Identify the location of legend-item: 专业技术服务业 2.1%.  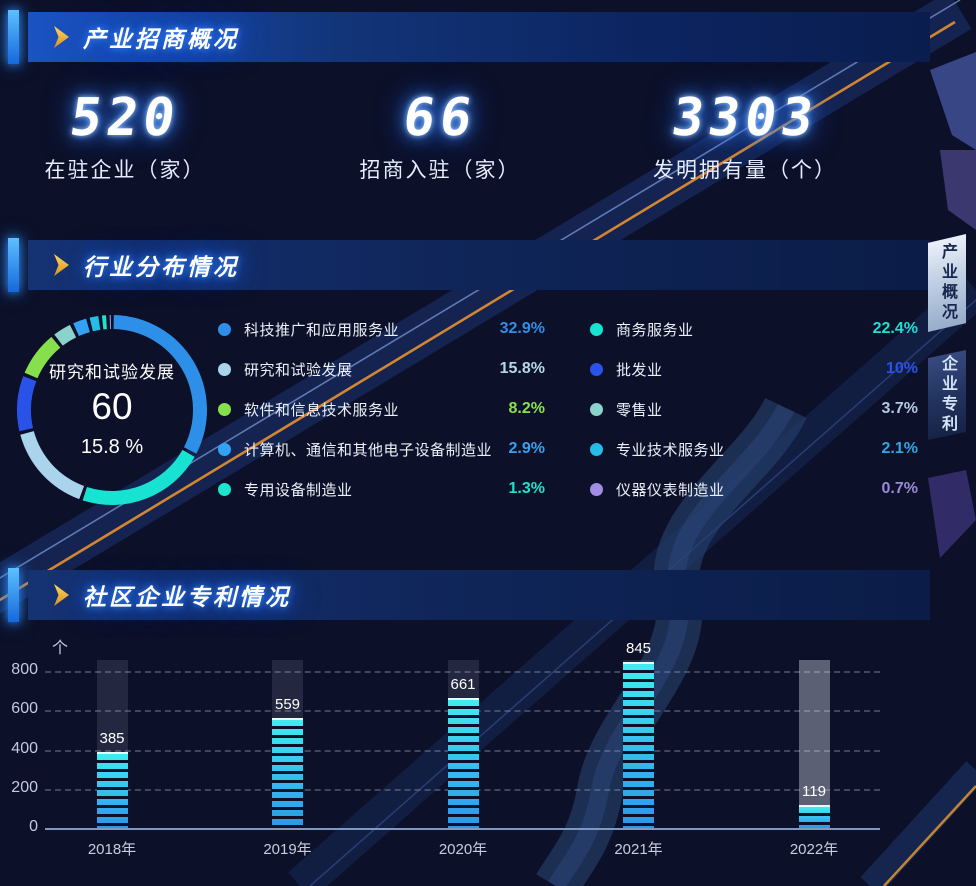
(754, 449).